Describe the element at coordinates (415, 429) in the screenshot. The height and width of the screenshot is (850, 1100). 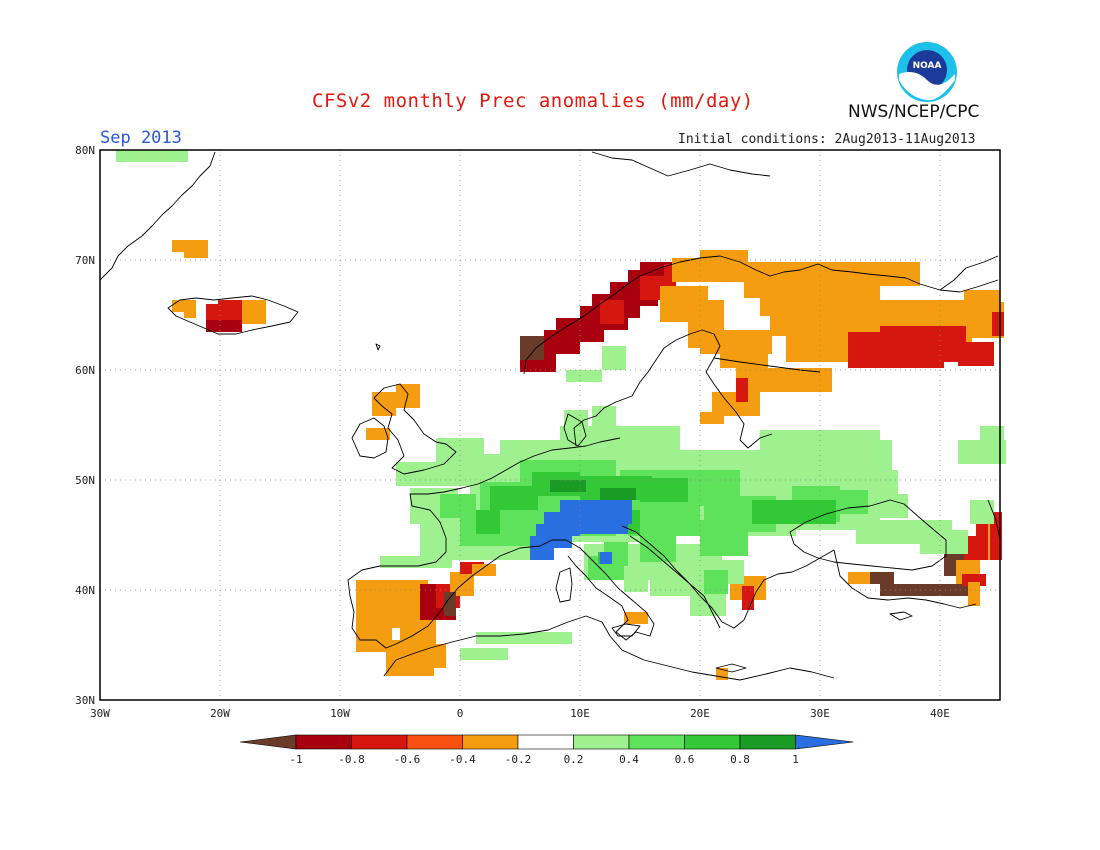
I see `coastline-britain` at that location.